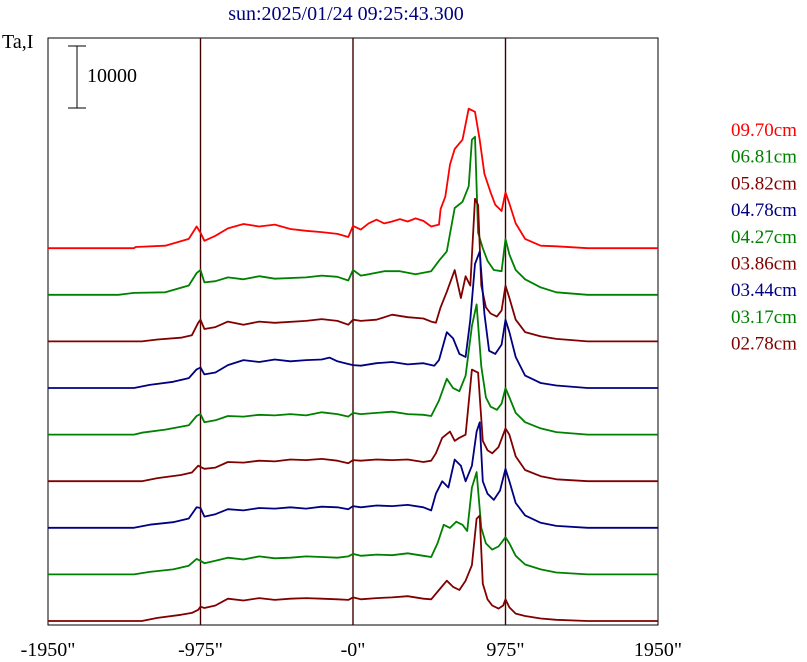 This screenshot has width=807, height=662. What do you see at coordinates (200, 650) in the screenshot?
I see `x-tick-label: -975"` at bounding box center [200, 650].